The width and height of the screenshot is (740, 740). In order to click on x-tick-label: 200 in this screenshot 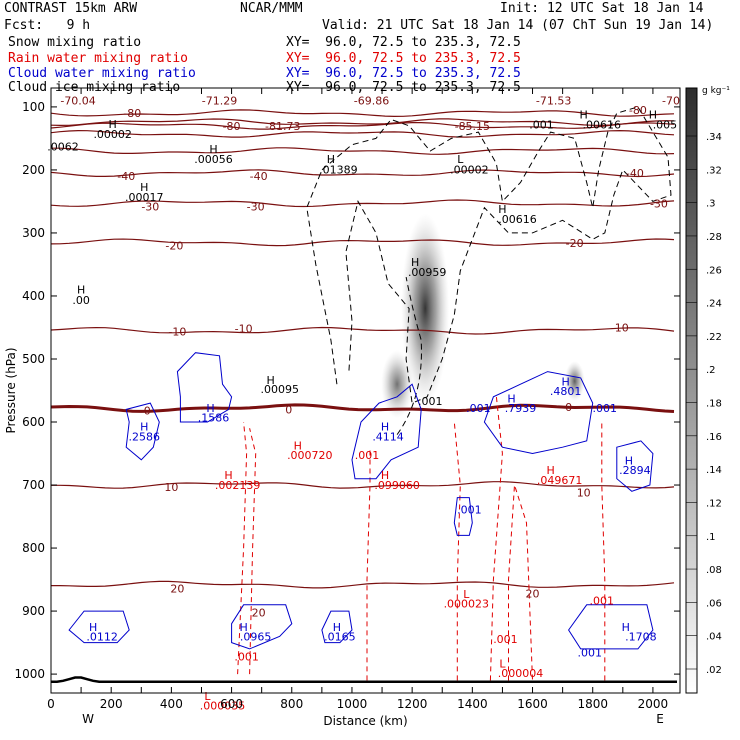, I will do `click(111, 704)`.